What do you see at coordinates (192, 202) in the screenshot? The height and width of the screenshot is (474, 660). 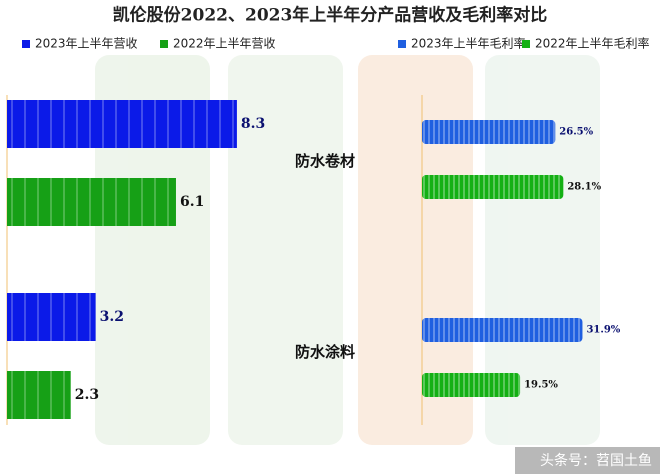 I see `value-label: 6.1` at bounding box center [192, 202].